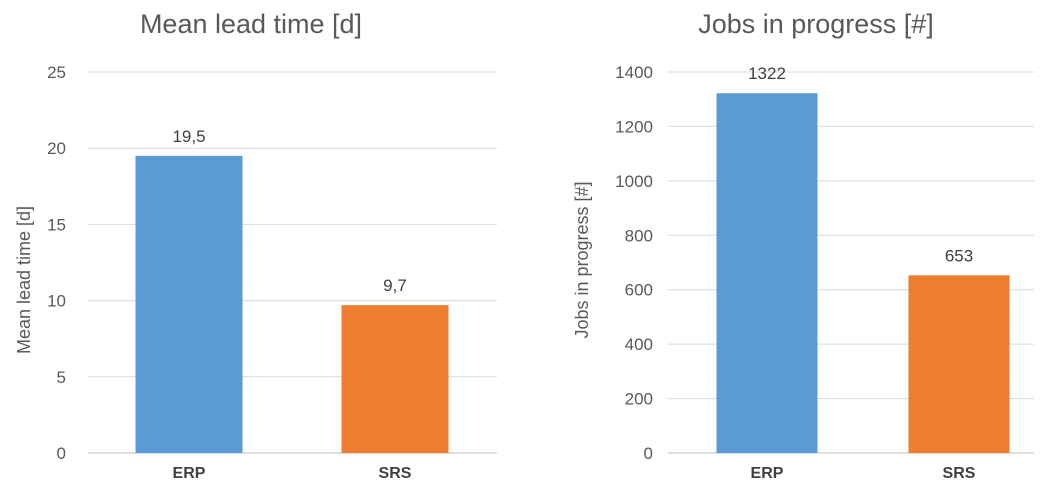  What do you see at coordinates (634, 126) in the screenshot?
I see `y-tick-label: 1200` at bounding box center [634, 126].